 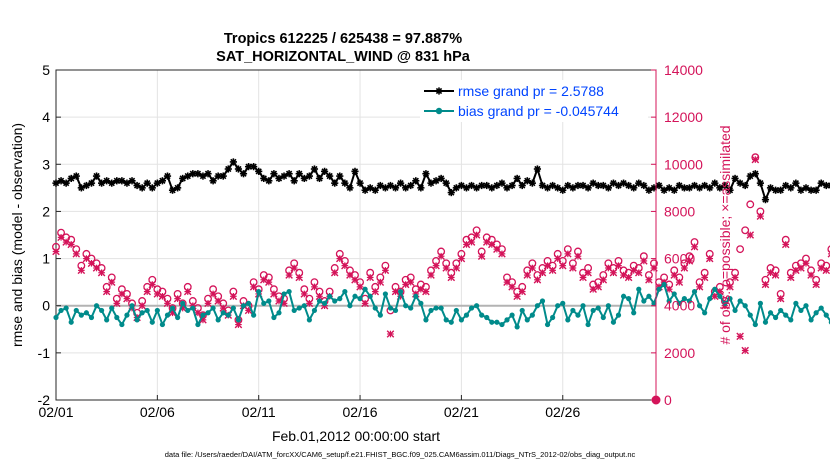 I want to click on legend-rmse-label: rmse grand pr = 2.5788, so click(x=531, y=91).